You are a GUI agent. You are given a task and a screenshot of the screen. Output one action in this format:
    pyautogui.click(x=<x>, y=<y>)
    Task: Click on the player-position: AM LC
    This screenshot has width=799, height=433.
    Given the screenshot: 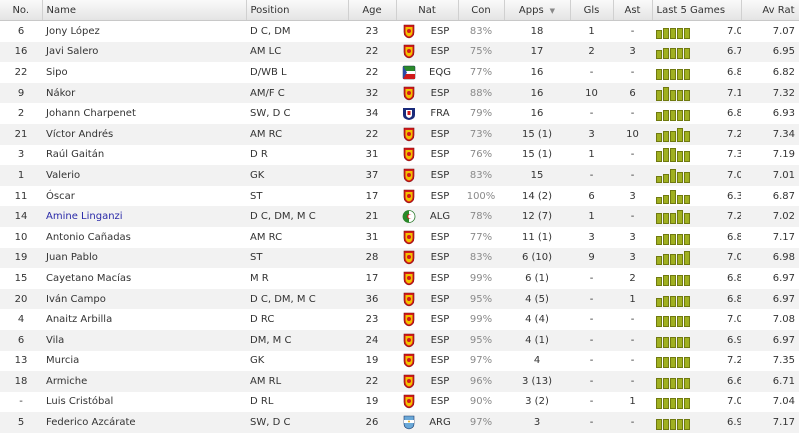 What is the action you would take?
    pyautogui.click(x=266, y=52)
    